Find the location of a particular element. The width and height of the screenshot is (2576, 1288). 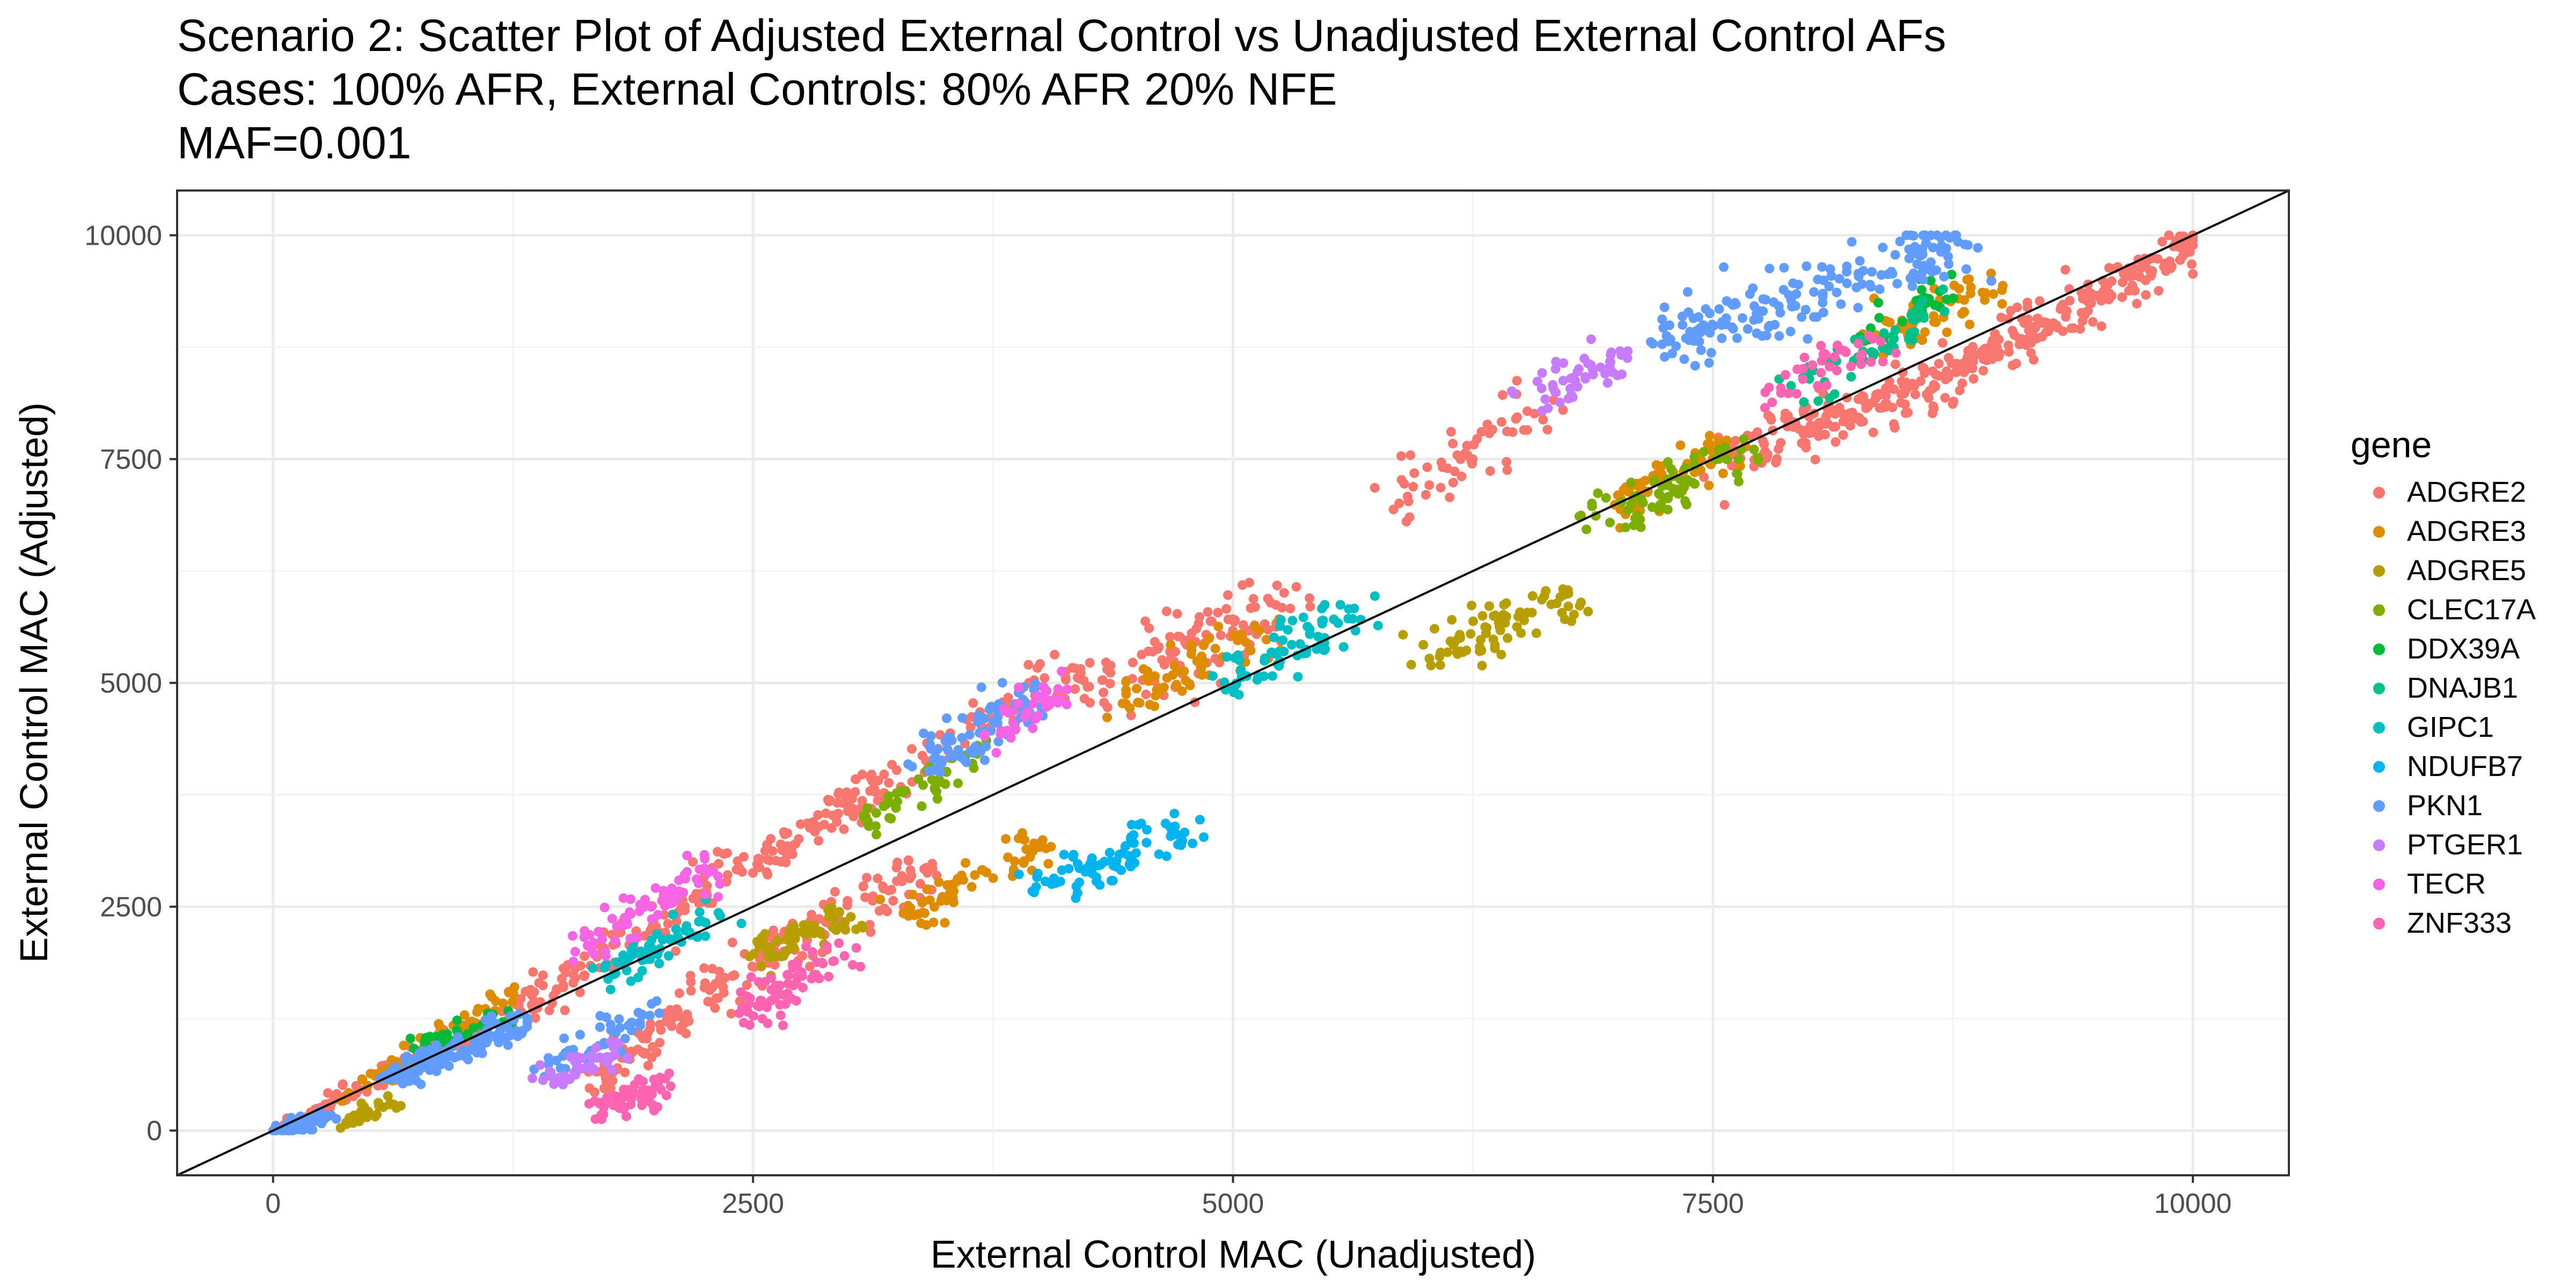

legend-label: NDUFB7 is located at coordinates (2465, 766).